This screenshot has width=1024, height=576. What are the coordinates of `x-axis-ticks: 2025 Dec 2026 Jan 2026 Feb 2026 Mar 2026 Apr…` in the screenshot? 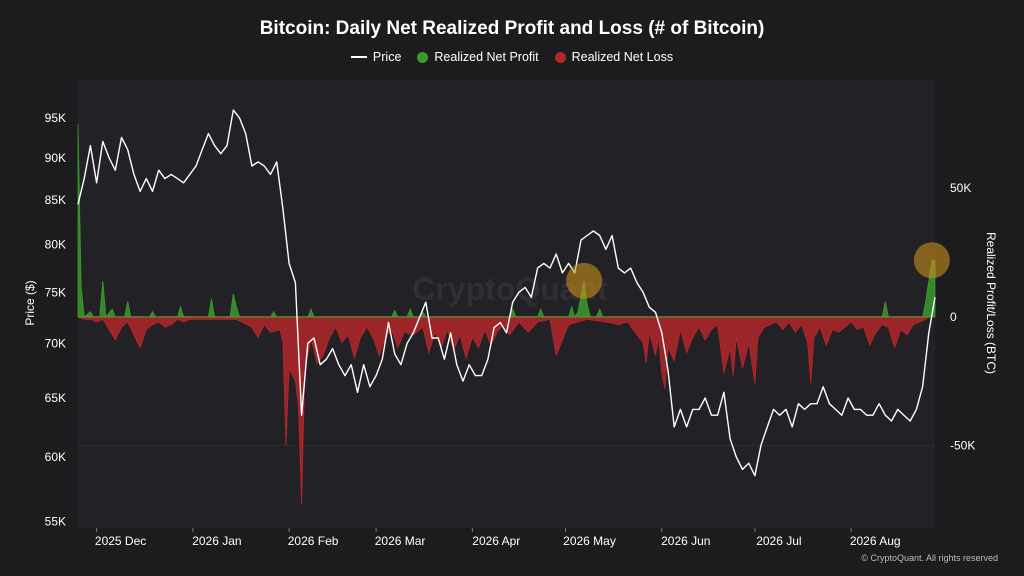 It's located at (498, 538).